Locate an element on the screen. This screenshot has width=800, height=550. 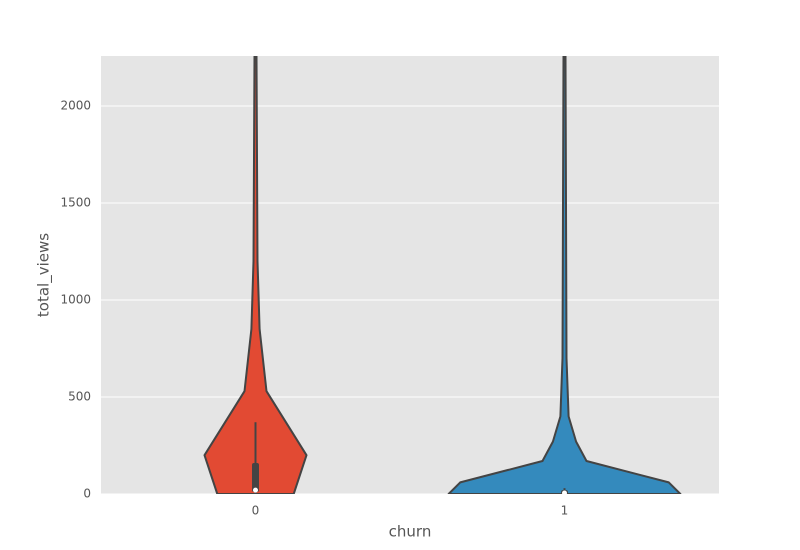
y-tick-label: 2000 is located at coordinates (75, 106).